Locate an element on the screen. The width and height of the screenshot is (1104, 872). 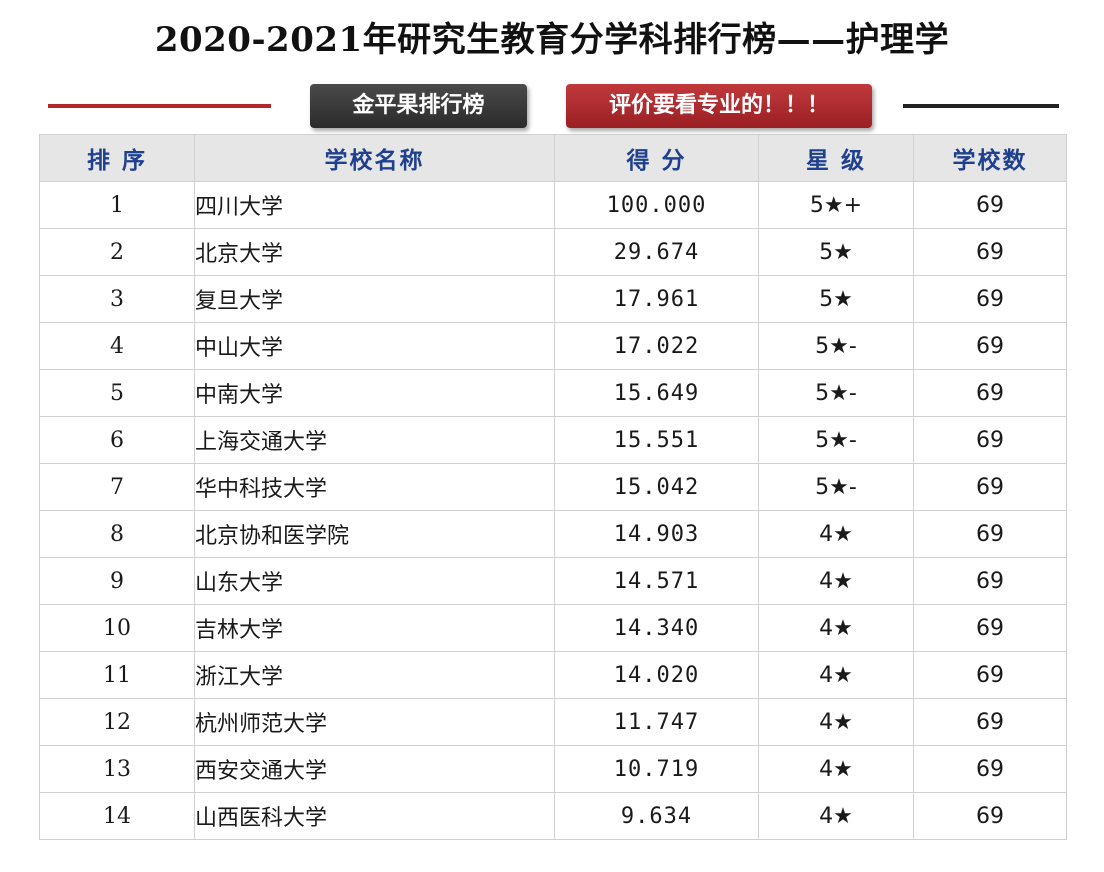
table-row: 14 山西医科大学 9.634 4★ 69 is located at coordinates (553, 816).